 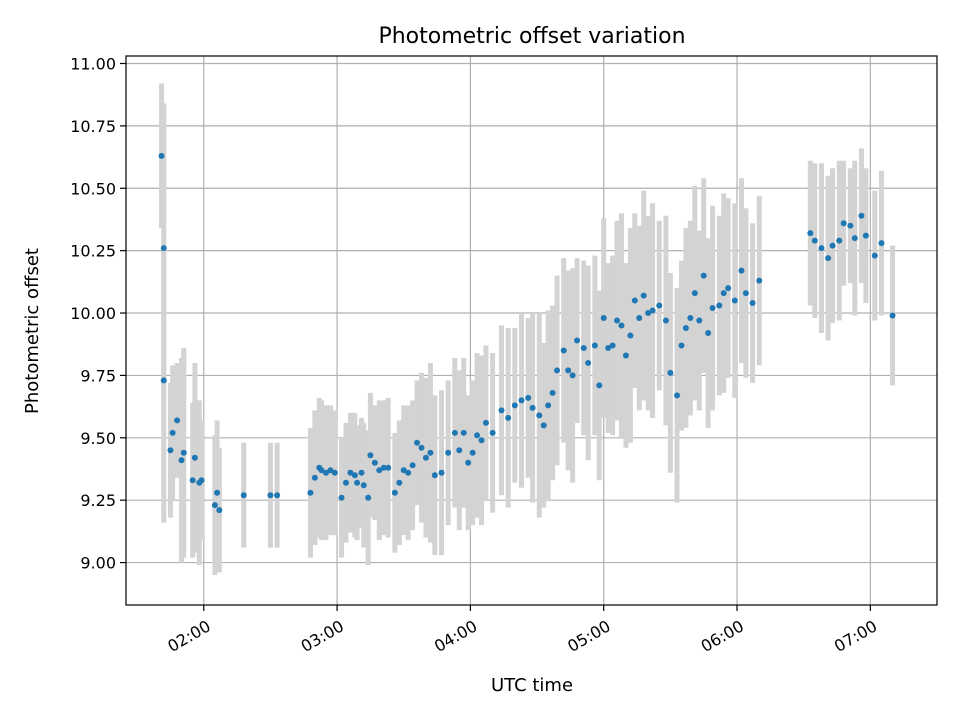 What do you see at coordinates (588, 636) in the screenshot?
I see `x-tick-label: 05:00` at bounding box center [588, 636].